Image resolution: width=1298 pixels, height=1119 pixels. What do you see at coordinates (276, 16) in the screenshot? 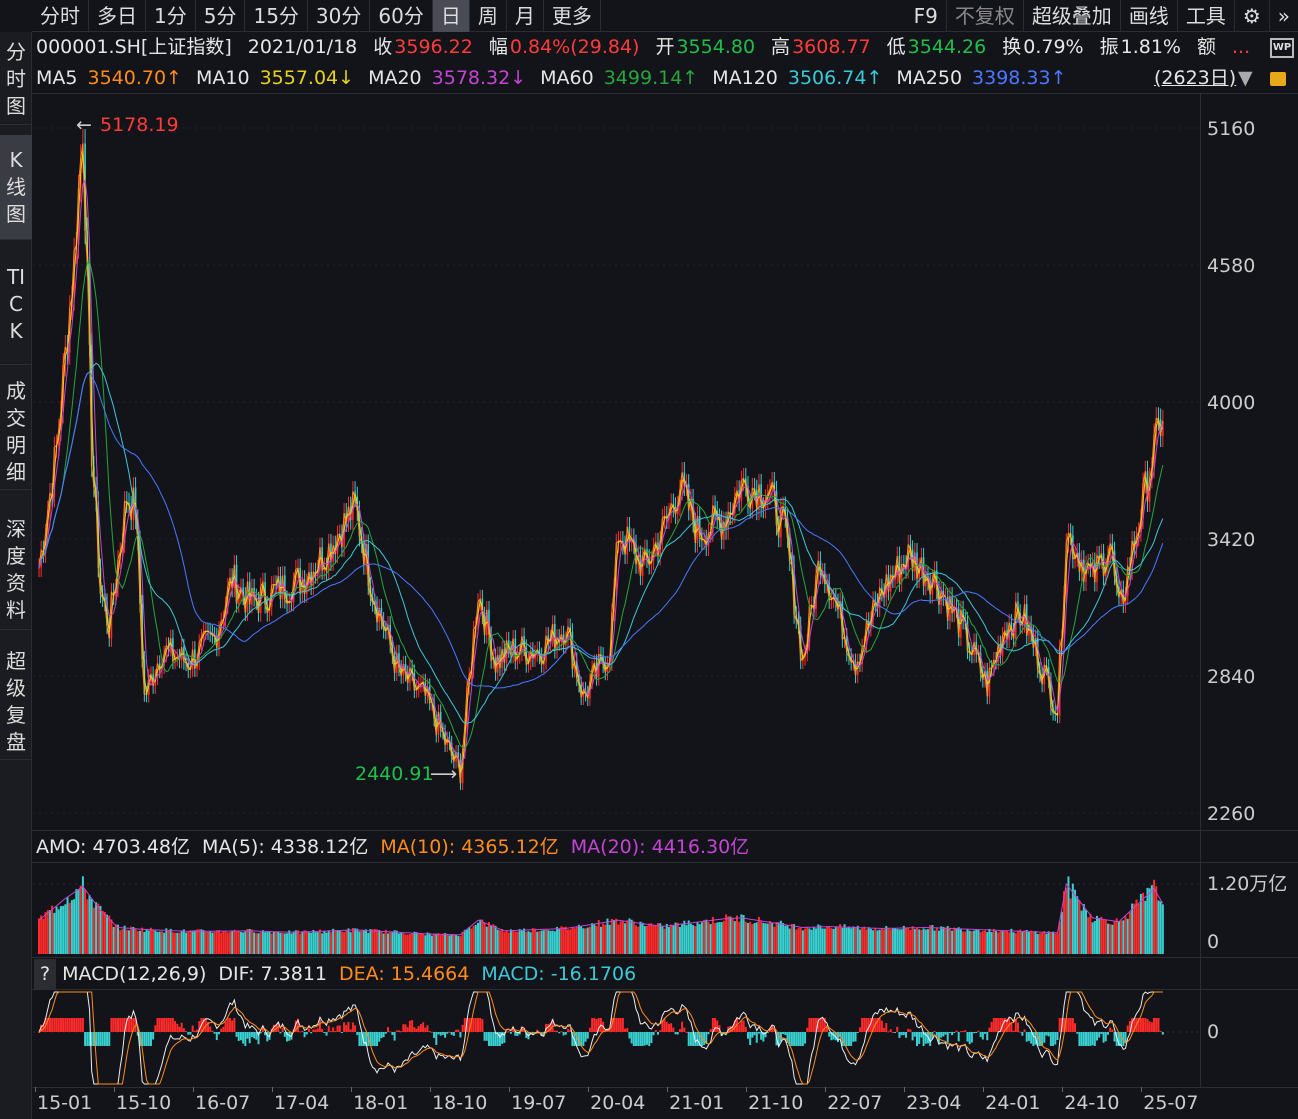
I see `period-tab: 15分` at bounding box center [276, 16].